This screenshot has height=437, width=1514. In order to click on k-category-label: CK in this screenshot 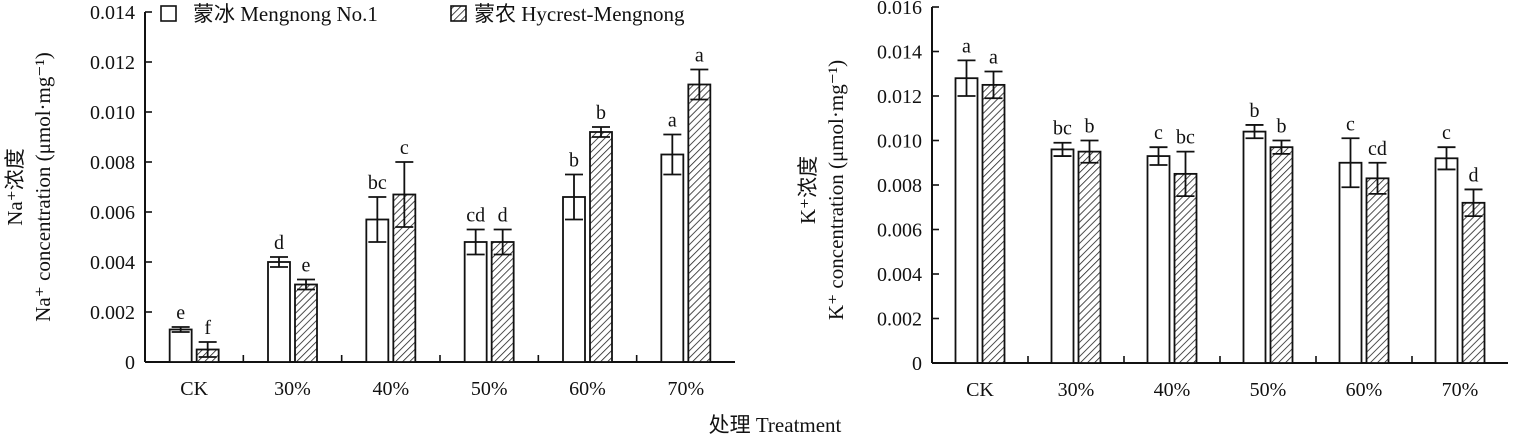, I will do `click(980, 390)`.